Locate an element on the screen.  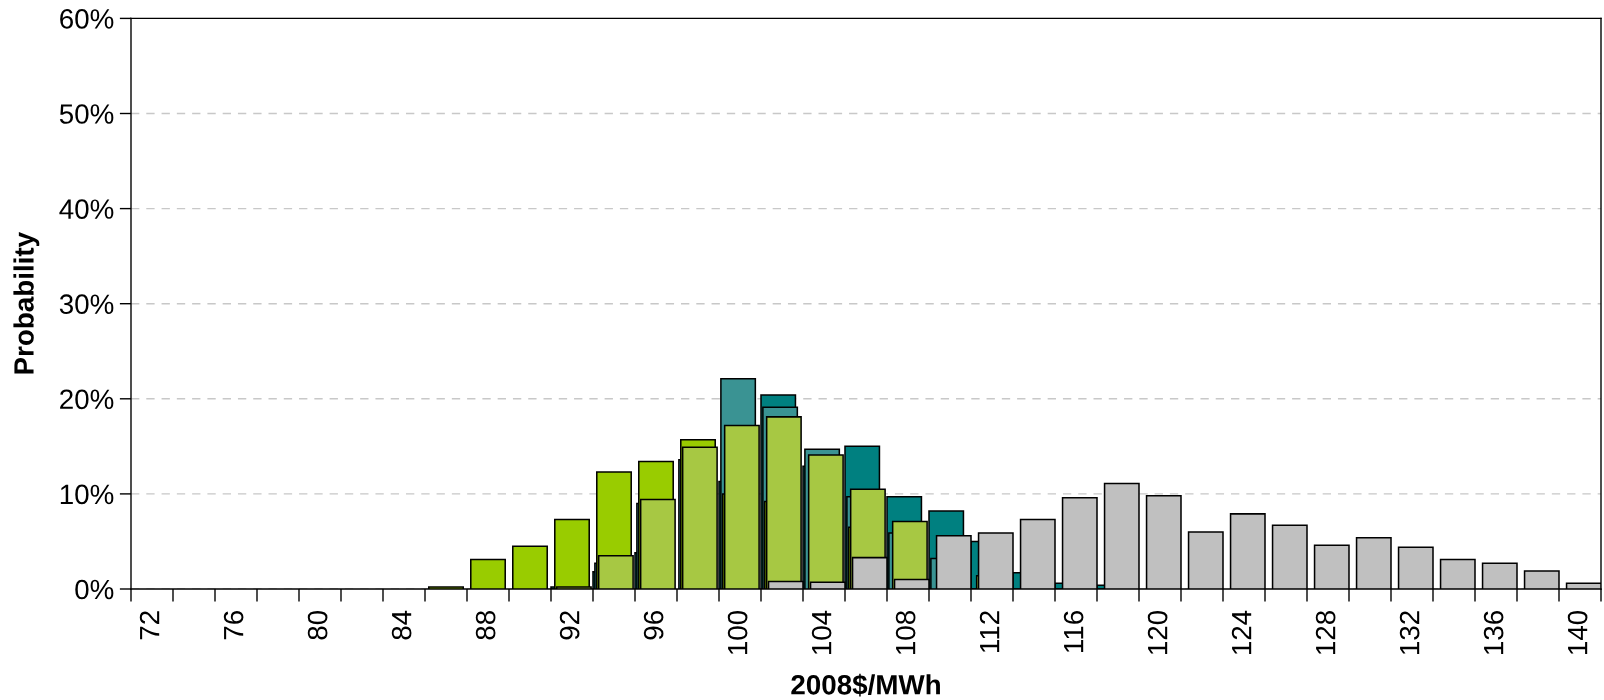
x-tick-label: 124 is located at coordinates (1241, 632).